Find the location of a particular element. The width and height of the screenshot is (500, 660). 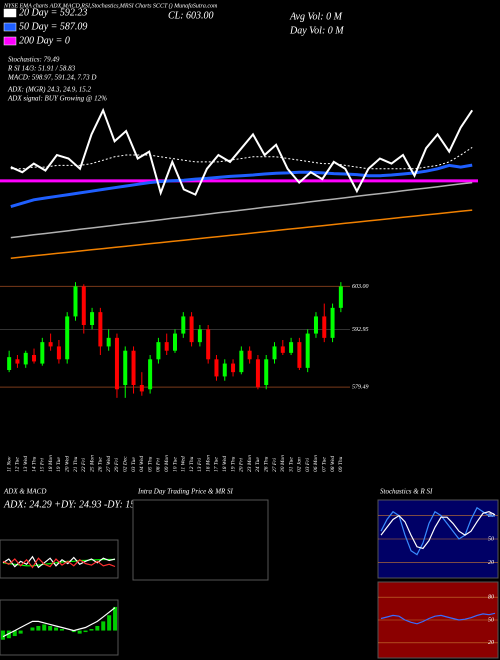

x-tick-label: 20 Wed is located at coordinates (67, 464).